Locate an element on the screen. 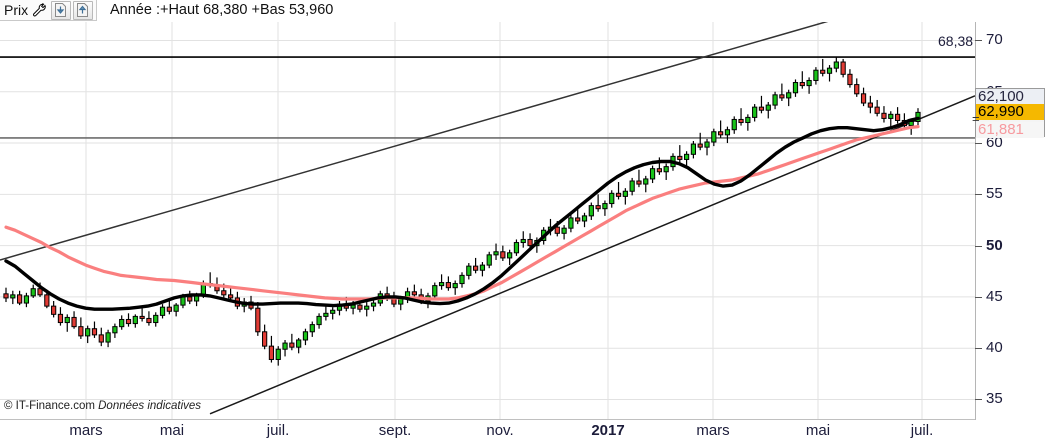  toolbar-controls-group: Prix is located at coordinates (49, 10).